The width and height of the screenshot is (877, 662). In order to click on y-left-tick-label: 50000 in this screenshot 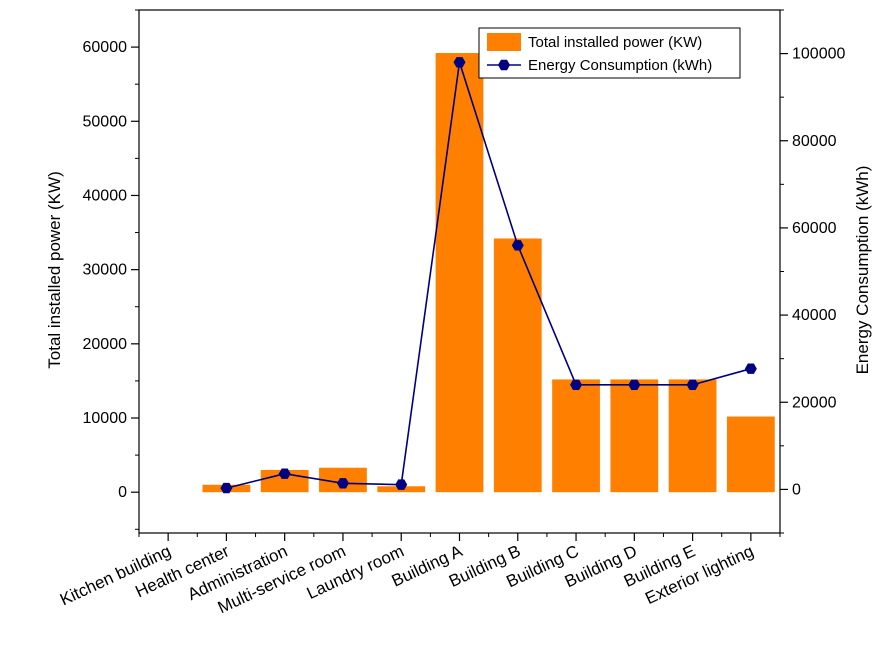, I will do `click(105, 121)`.